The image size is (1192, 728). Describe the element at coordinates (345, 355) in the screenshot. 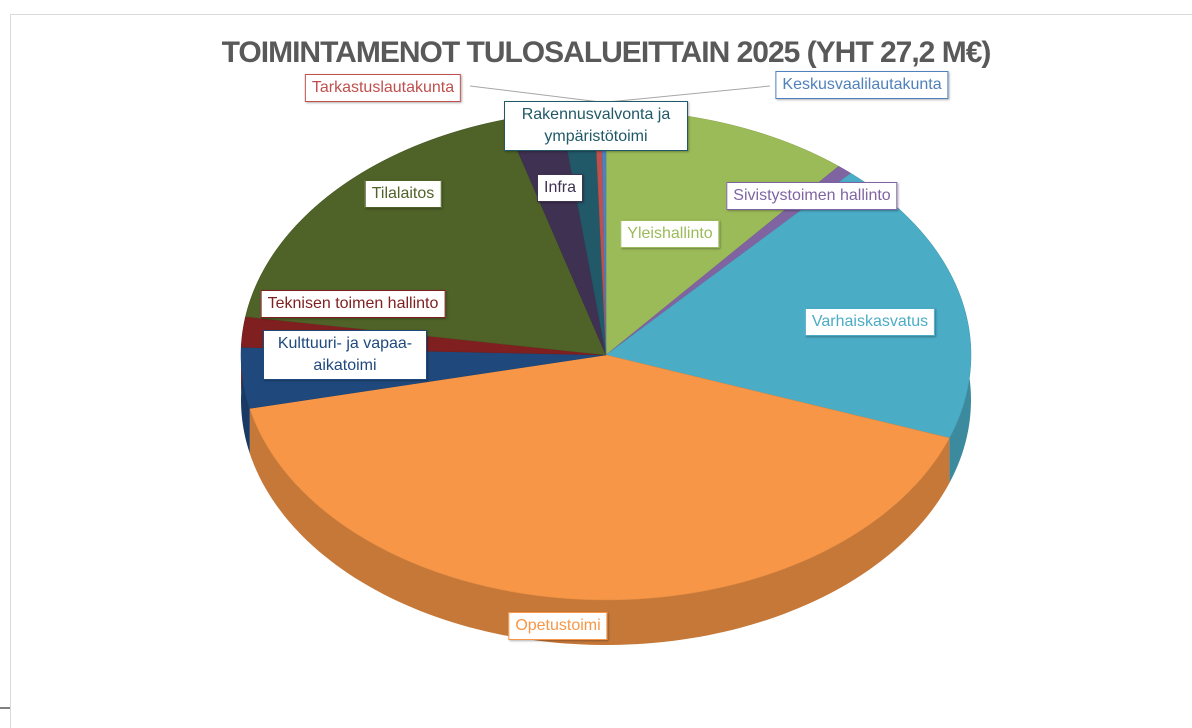

I see `data-label: Kulttuuri- ja vapaa-aikatoimi` at that location.